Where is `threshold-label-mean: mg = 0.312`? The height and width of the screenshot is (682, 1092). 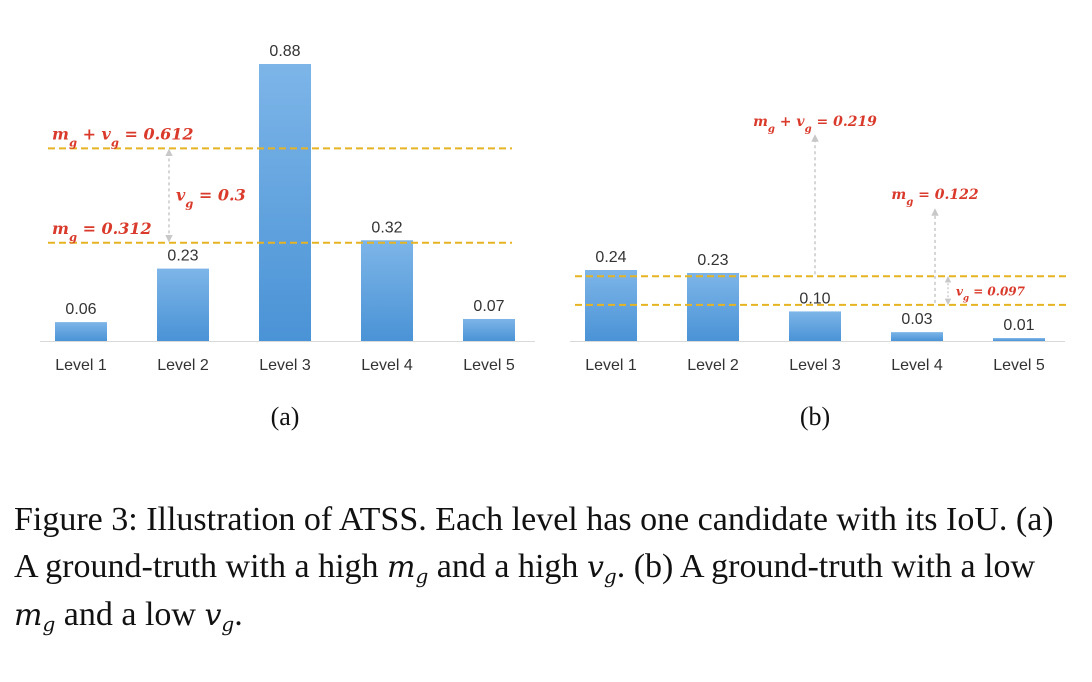
threshold-label-mean: mg = 0.312 is located at coordinates (102, 231).